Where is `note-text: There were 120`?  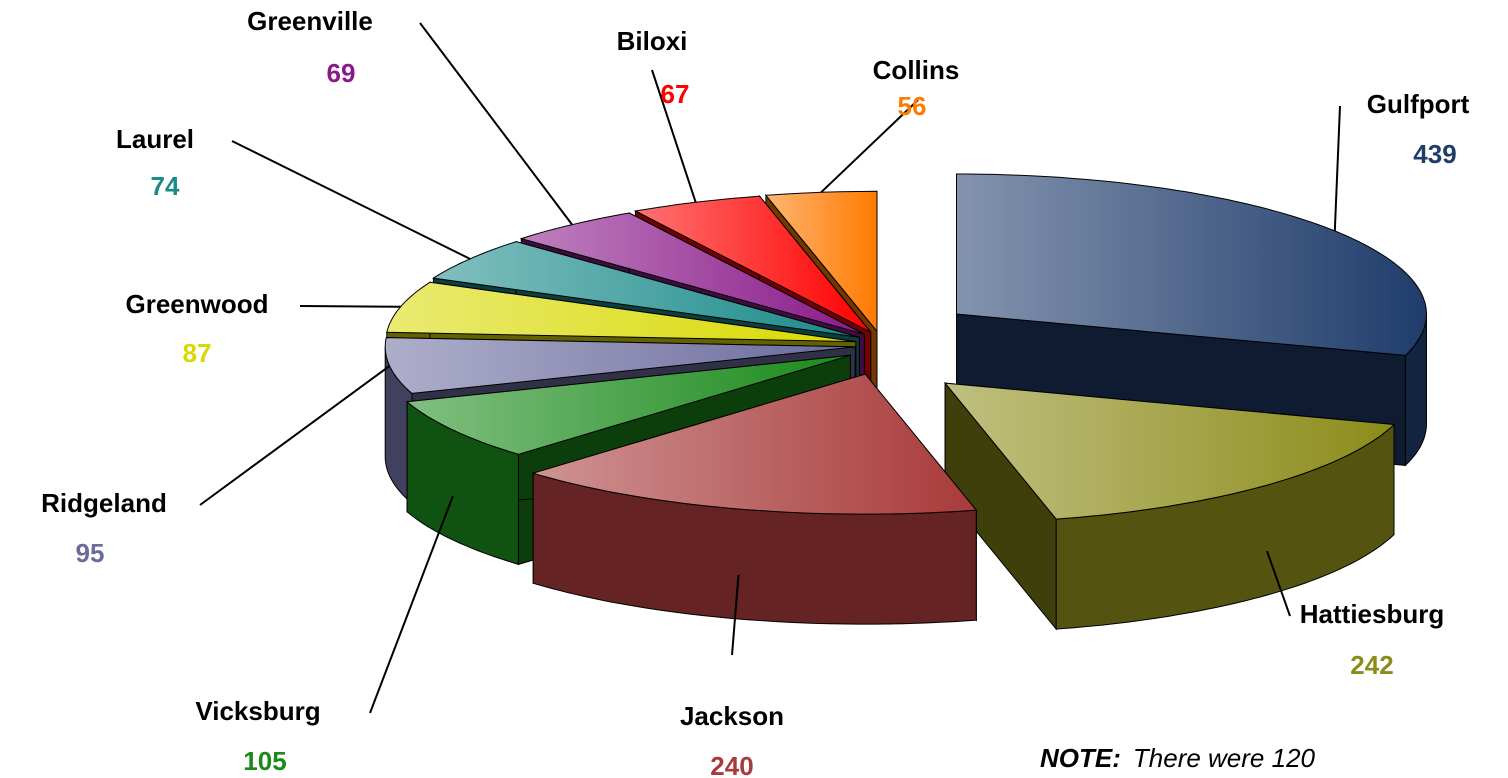 note-text: There were 120 is located at coordinates (1224, 758).